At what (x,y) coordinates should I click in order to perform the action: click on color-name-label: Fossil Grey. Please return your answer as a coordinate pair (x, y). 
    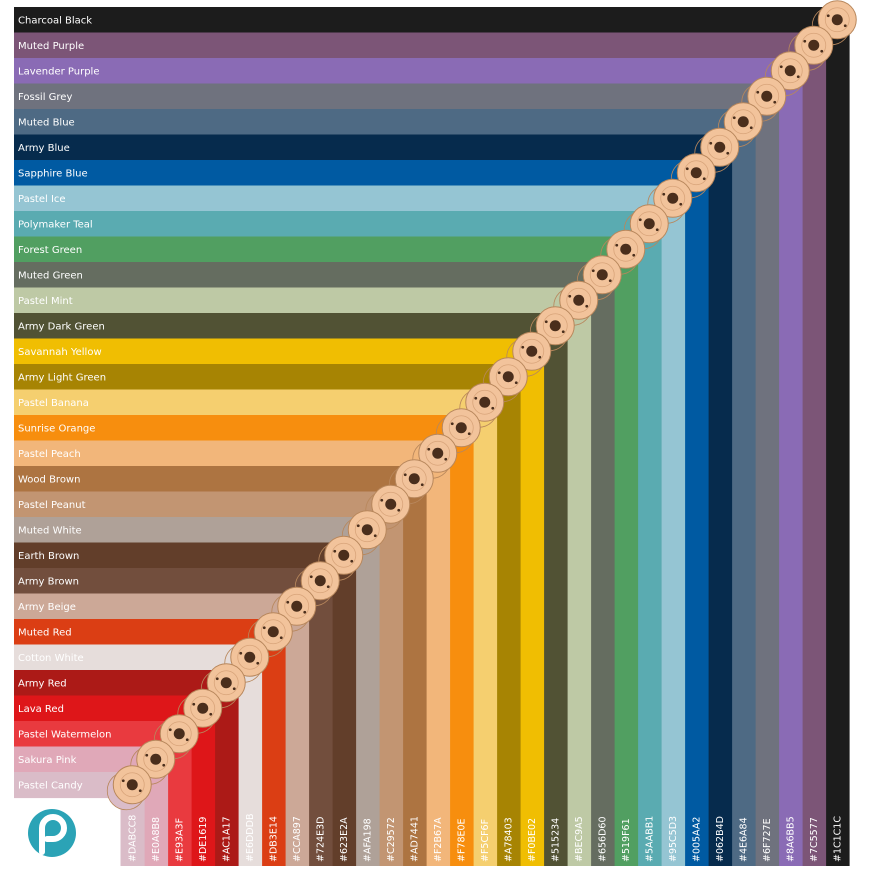
    Looking at the image, I should click on (45, 97).